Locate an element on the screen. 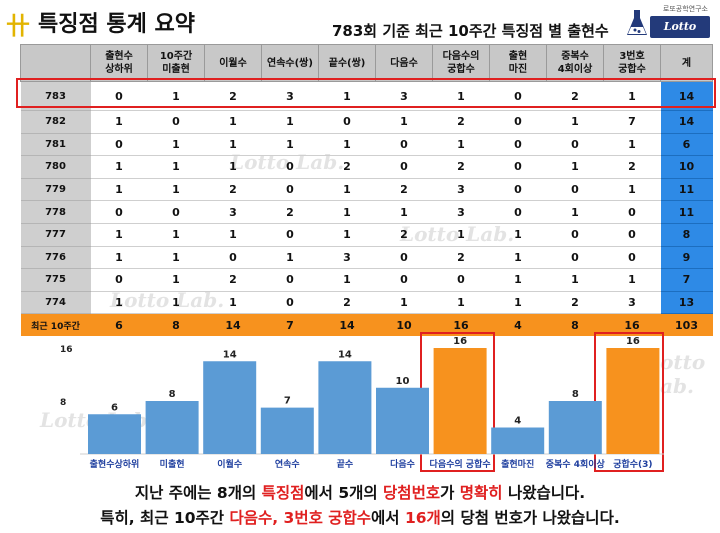 Image resolution: width=720 pixels, height=533 pixels. table-row: 778 0 0 3 2 1 1 3 0 1 0 11 is located at coordinates (366, 212).